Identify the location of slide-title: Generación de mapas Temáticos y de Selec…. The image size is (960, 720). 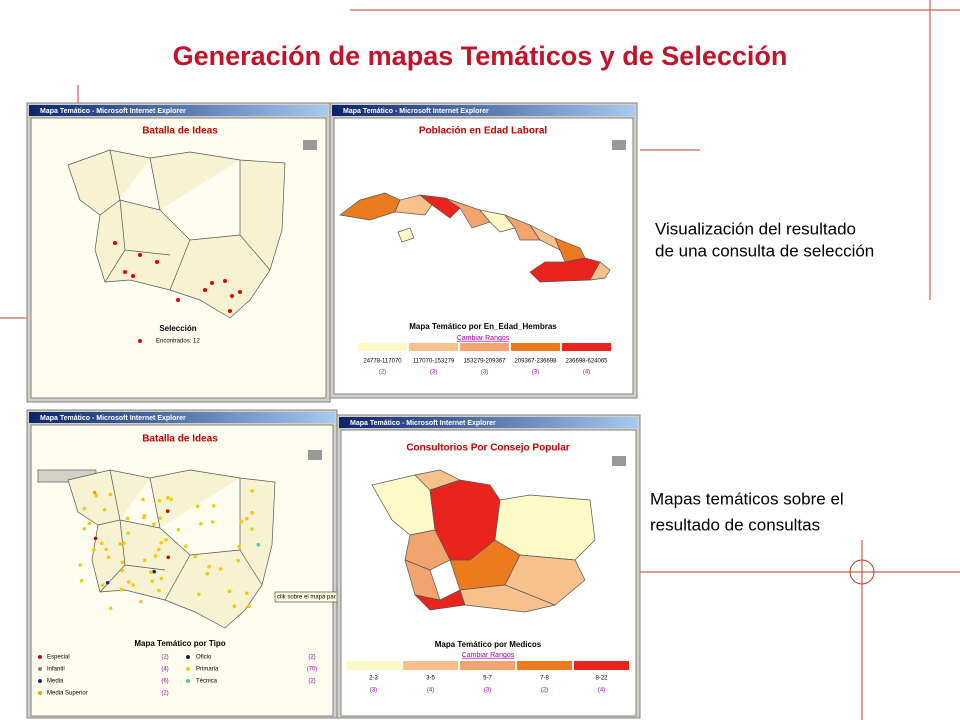
(480, 56).